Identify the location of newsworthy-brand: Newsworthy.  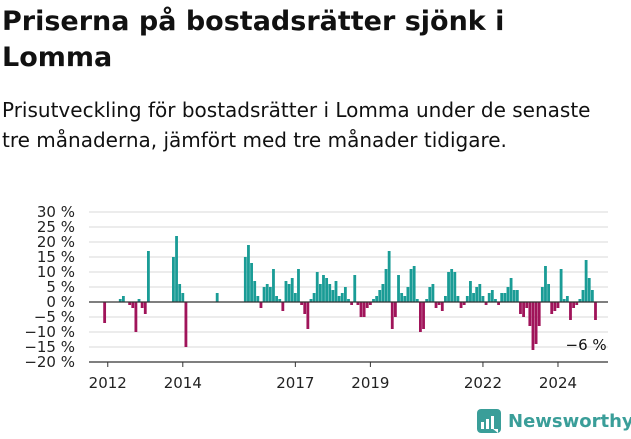
(553, 421).